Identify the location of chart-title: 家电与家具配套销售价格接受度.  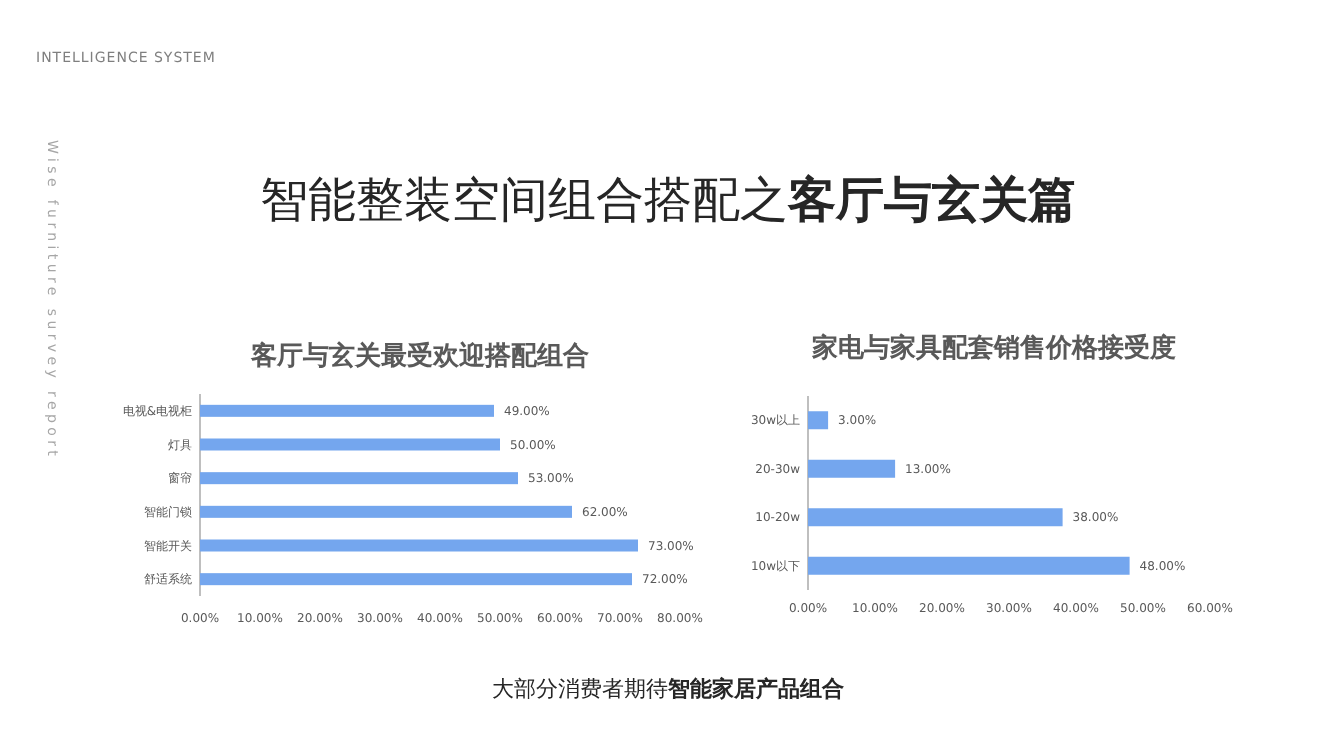
(993, 348).